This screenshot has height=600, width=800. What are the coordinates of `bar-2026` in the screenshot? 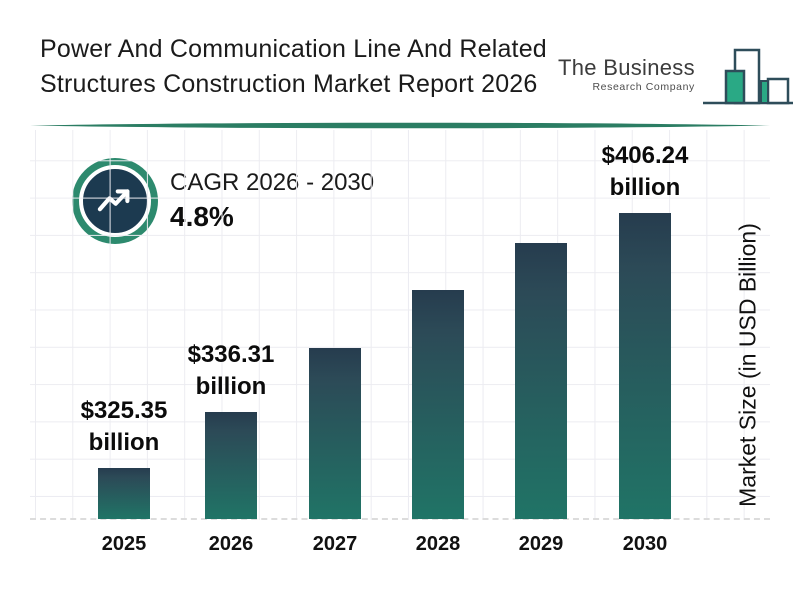 It's located at (231, 465).